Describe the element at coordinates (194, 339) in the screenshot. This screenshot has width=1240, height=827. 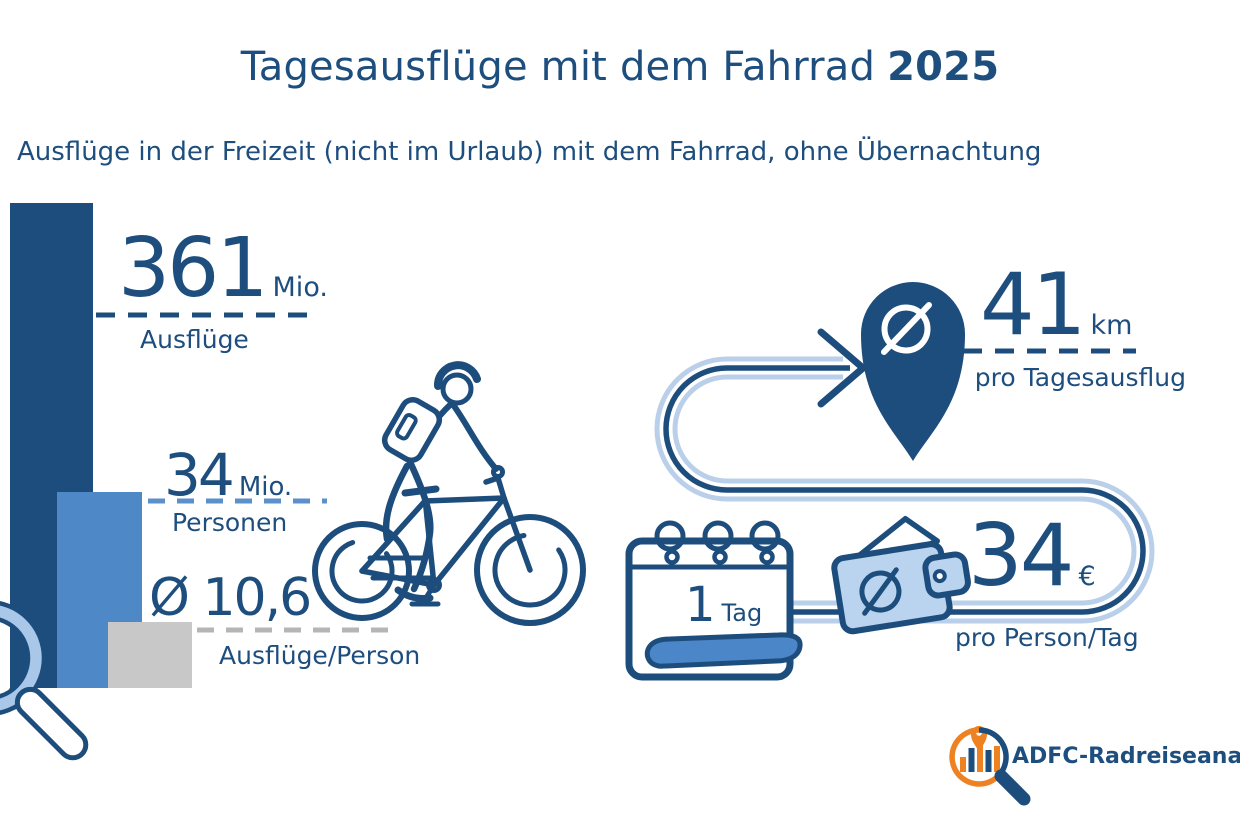
I see `trips-label: Ausflüge` at that location.